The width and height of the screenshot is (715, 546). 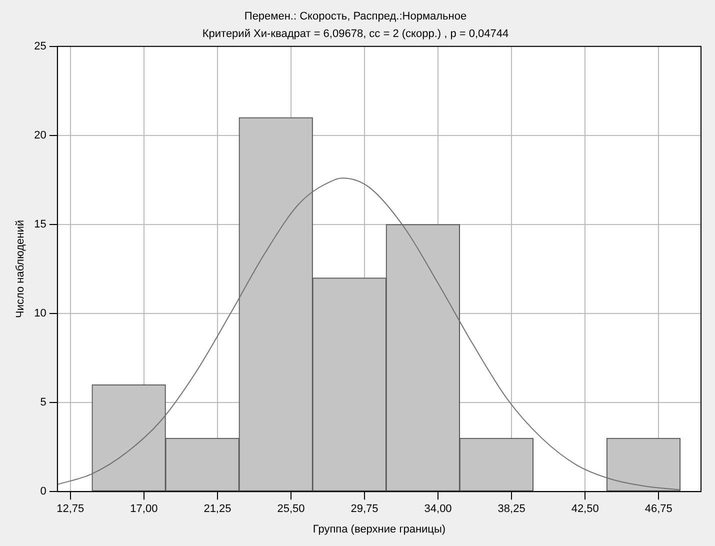 What do you see at coordinates (70, 509) in the screenshot?
I see `x-tick-label: 12,75` at bounding box center [70, 509].